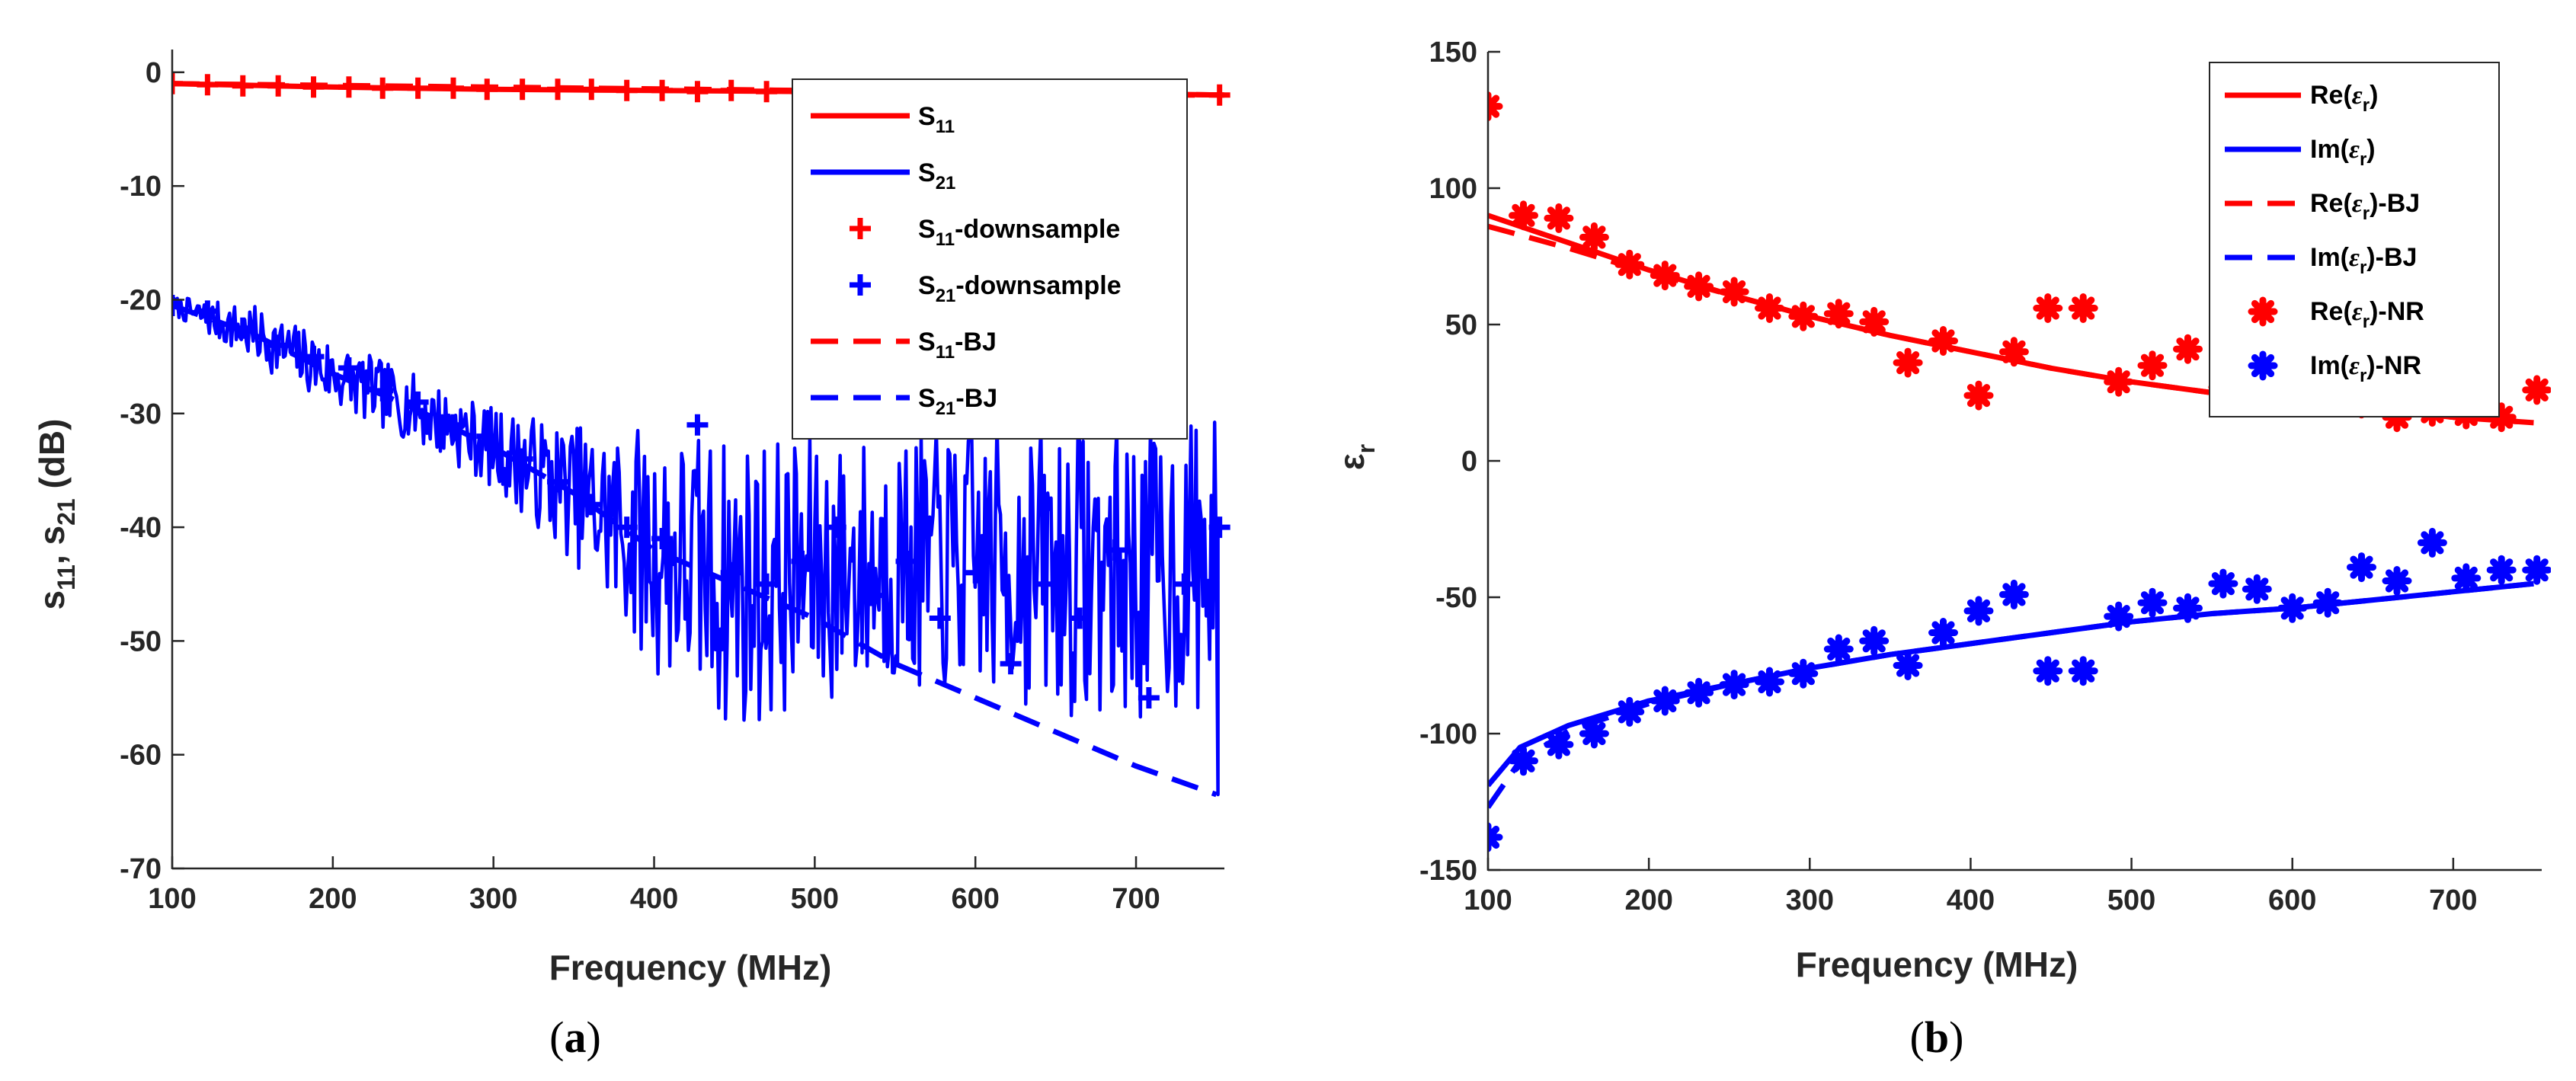  Describe the element at coordinates (815, 899) in the screenshot. I see `panel-a-x-tick-label-4: 500` at that location.